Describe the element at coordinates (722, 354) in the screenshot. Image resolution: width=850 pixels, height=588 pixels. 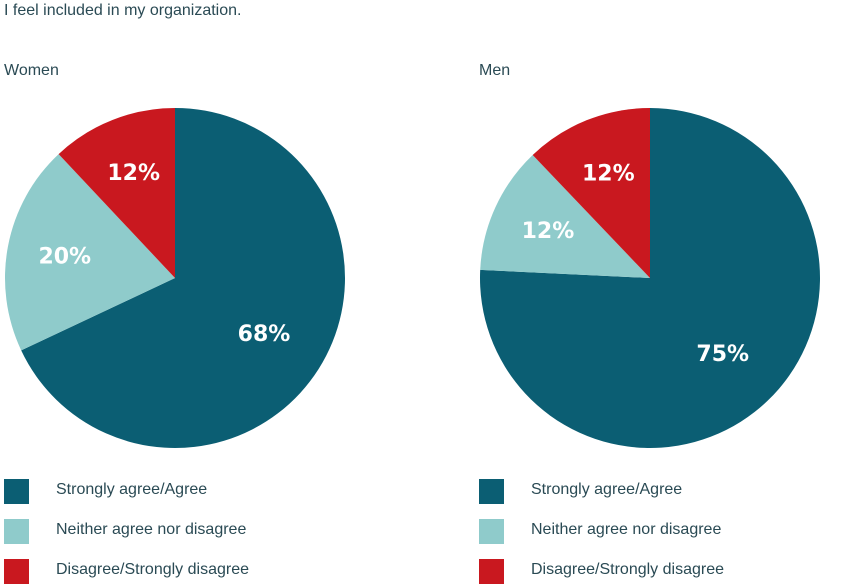
I see `pie-label-men-strongly-agree-agree: 75%` at that location.